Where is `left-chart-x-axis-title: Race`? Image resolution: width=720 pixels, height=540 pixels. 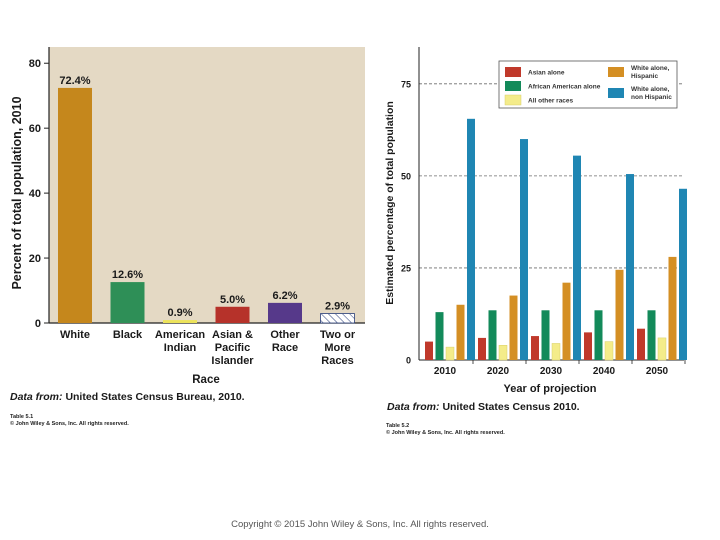
left-chart-x-axis-title: Race is located at coordinates (206, 380).